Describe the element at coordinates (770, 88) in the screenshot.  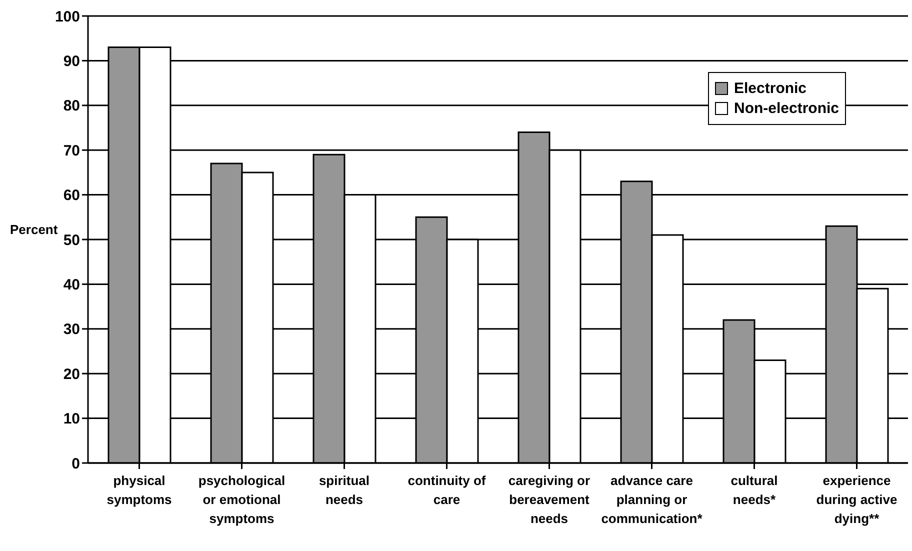
I see `legend-label: Electronic` at that location.